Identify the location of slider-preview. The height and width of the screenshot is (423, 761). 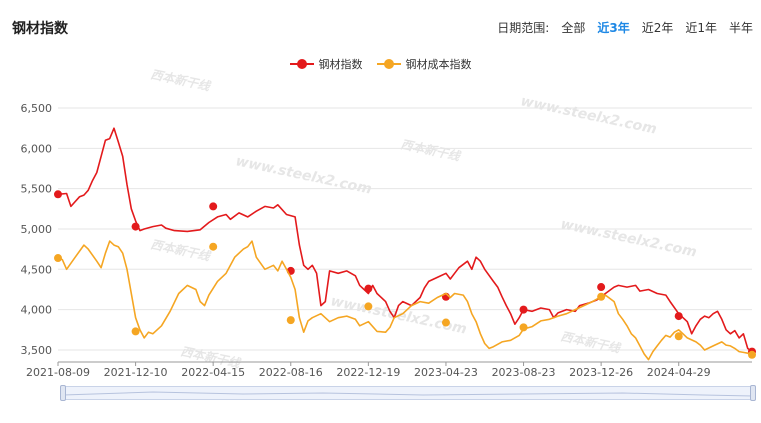
(408, 394).